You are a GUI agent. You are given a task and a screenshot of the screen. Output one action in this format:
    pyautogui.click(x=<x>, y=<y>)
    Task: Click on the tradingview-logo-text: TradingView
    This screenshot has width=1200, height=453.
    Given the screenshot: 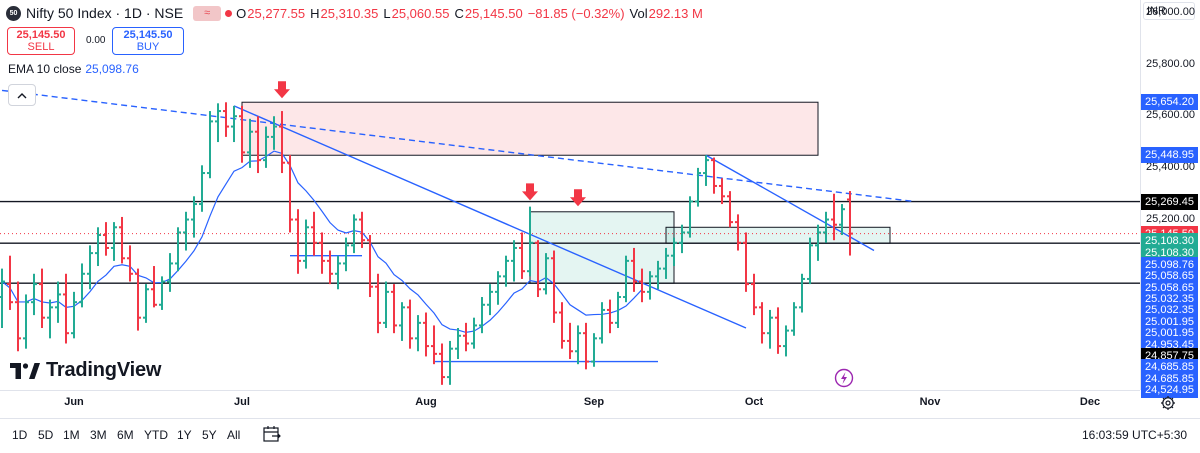 What is the action you would take?
    pyautogui.click(x=104, y=370)
    